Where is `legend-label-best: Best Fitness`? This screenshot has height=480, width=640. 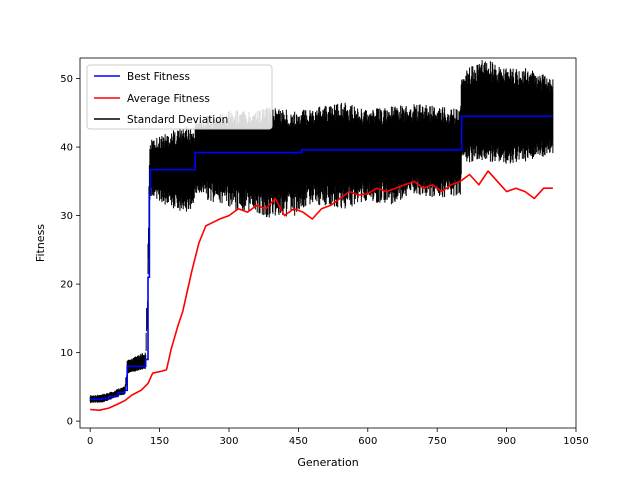
legend-label-best: Best Fitness is located at coordinates (158, 77).